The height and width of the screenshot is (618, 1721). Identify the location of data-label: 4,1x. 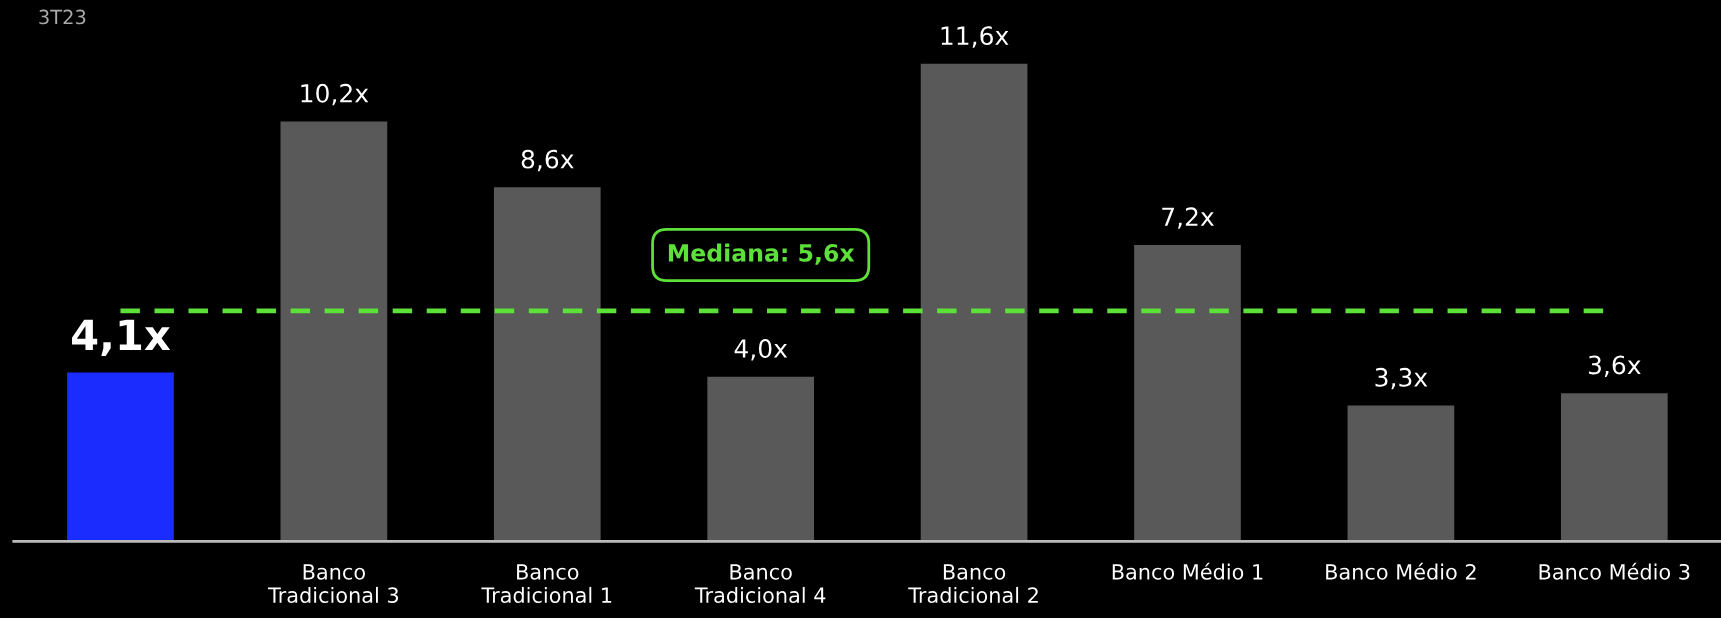
(121, 337).